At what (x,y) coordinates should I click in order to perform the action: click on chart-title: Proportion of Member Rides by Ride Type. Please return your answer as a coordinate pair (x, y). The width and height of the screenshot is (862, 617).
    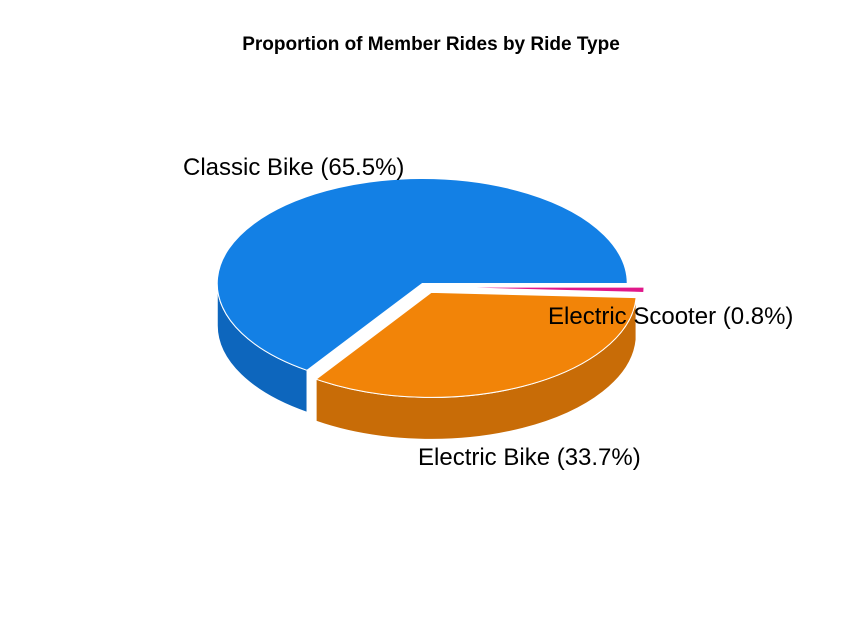
    Looking at the image, I should click on (431, 44).